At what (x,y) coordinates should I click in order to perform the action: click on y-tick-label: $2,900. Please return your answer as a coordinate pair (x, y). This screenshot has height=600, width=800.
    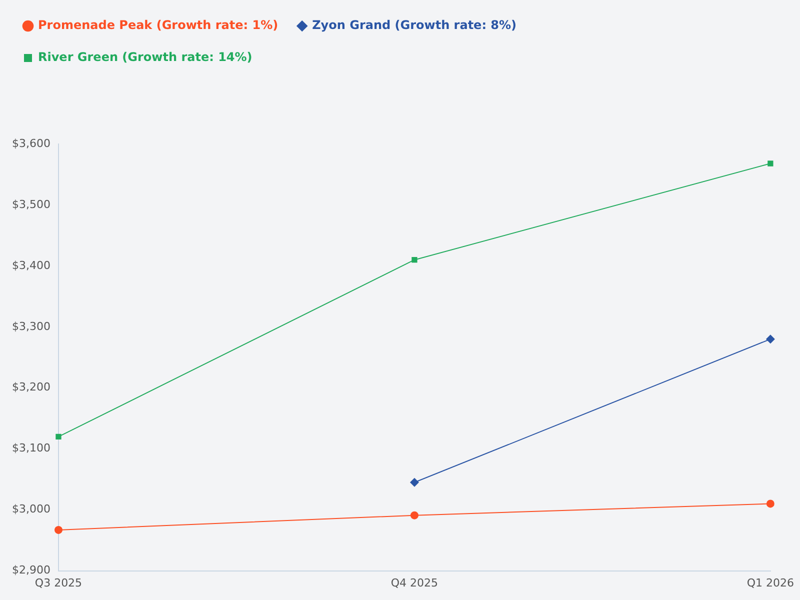
    Looking at the image, I should click on (31, 570).